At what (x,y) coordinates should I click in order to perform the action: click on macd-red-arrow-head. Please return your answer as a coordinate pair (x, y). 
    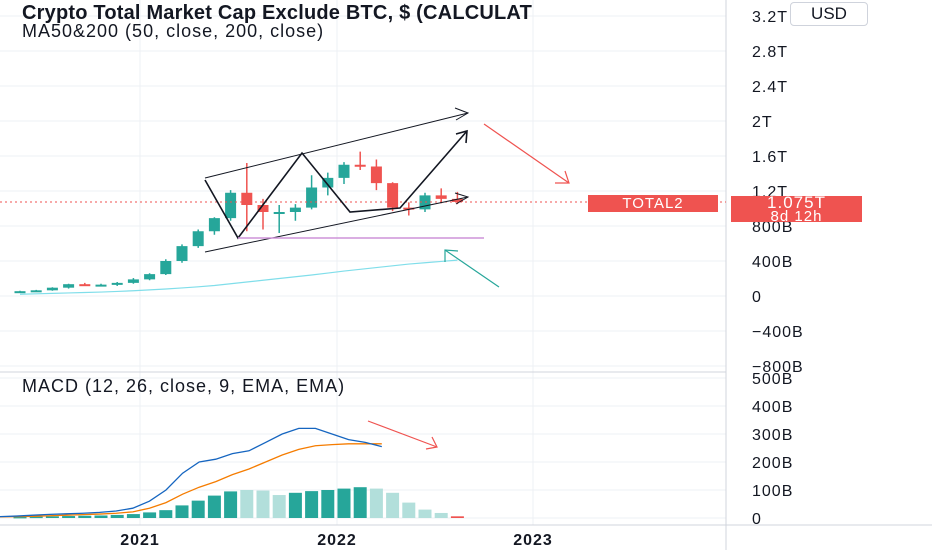
    Looking at the image, I should click on (431, 443).